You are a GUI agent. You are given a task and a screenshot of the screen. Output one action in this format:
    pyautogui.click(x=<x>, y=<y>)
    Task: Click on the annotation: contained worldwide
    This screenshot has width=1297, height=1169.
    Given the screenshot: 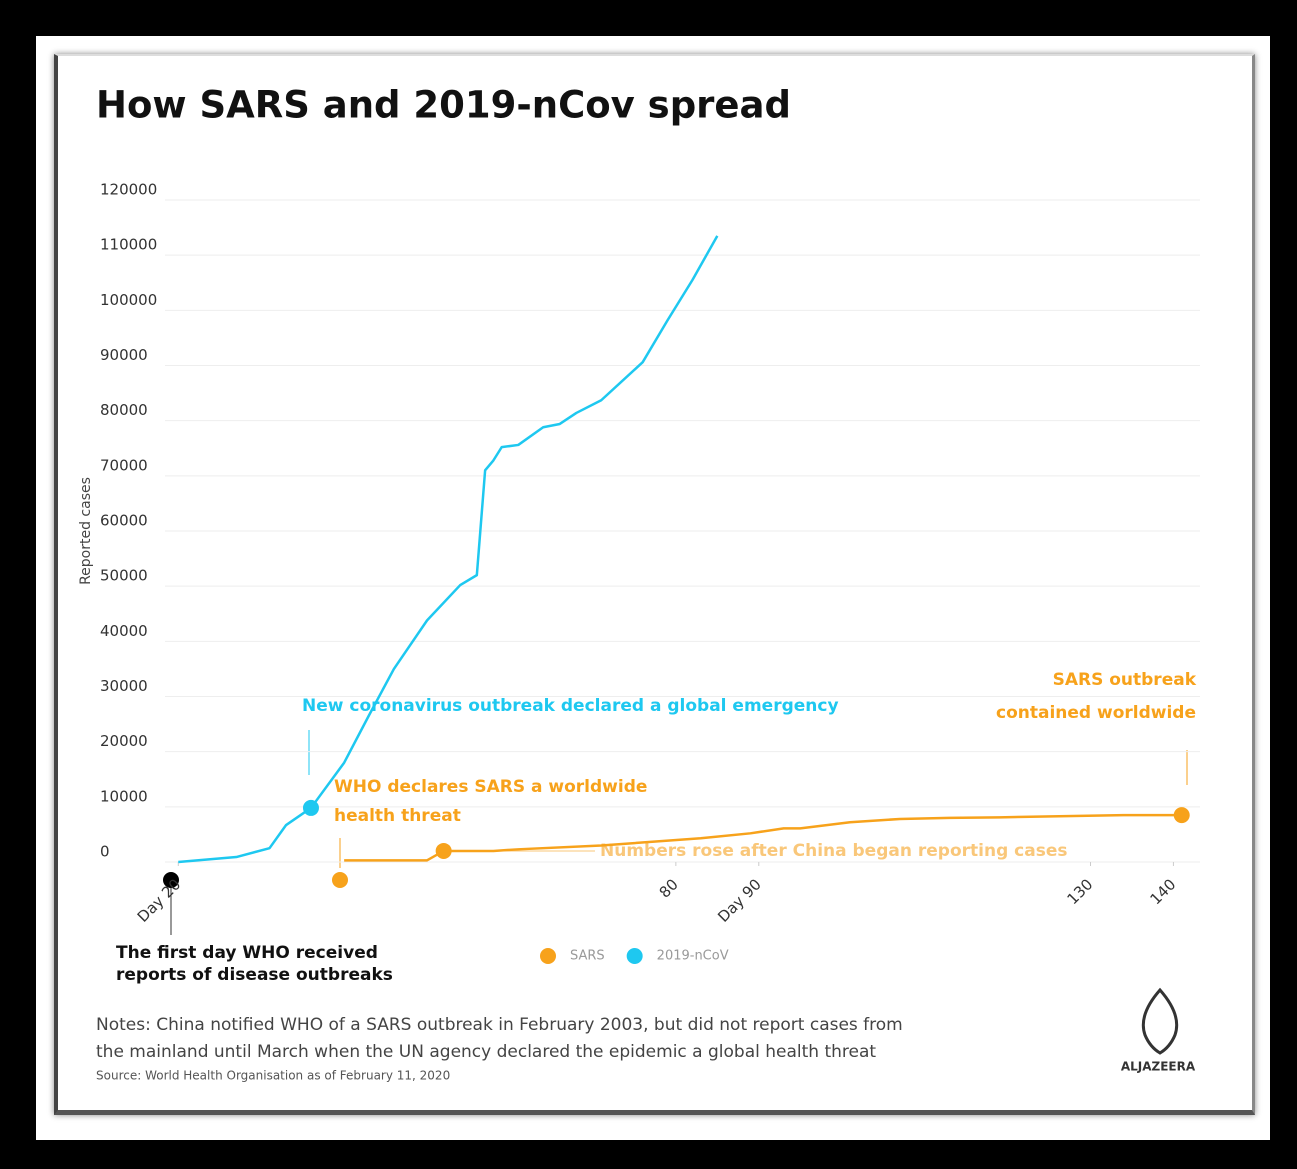 What is the action you would take?
    pyautogui.click(x=1096, y=713)
    